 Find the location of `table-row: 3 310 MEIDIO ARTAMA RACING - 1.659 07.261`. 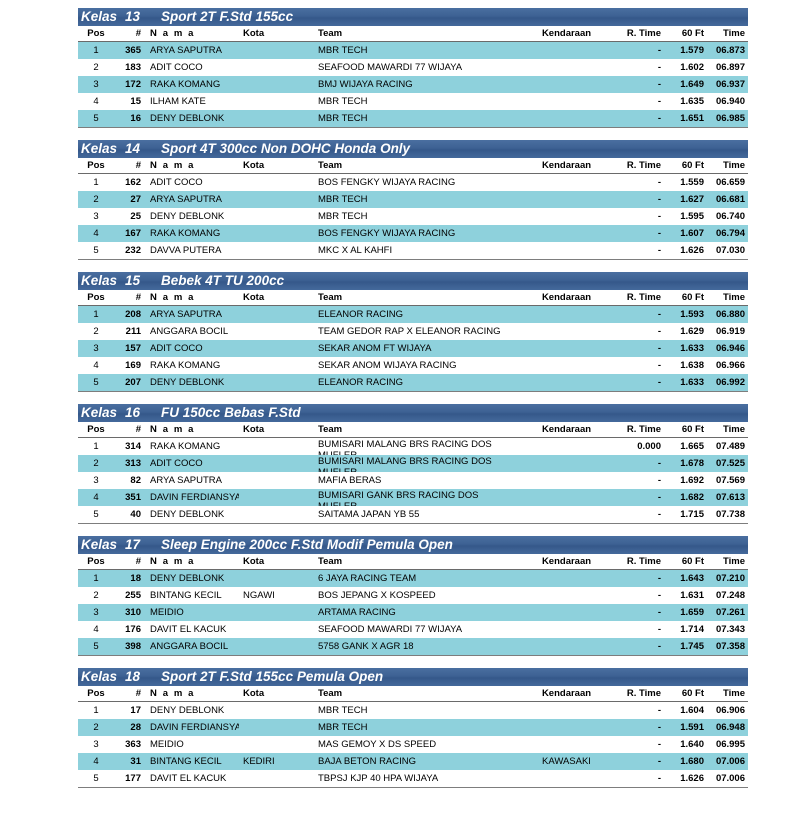

table-row: 3 310 MEIDIO ARTAMA RACING - 1.659 07.261 is located at coordinates (413, 612).